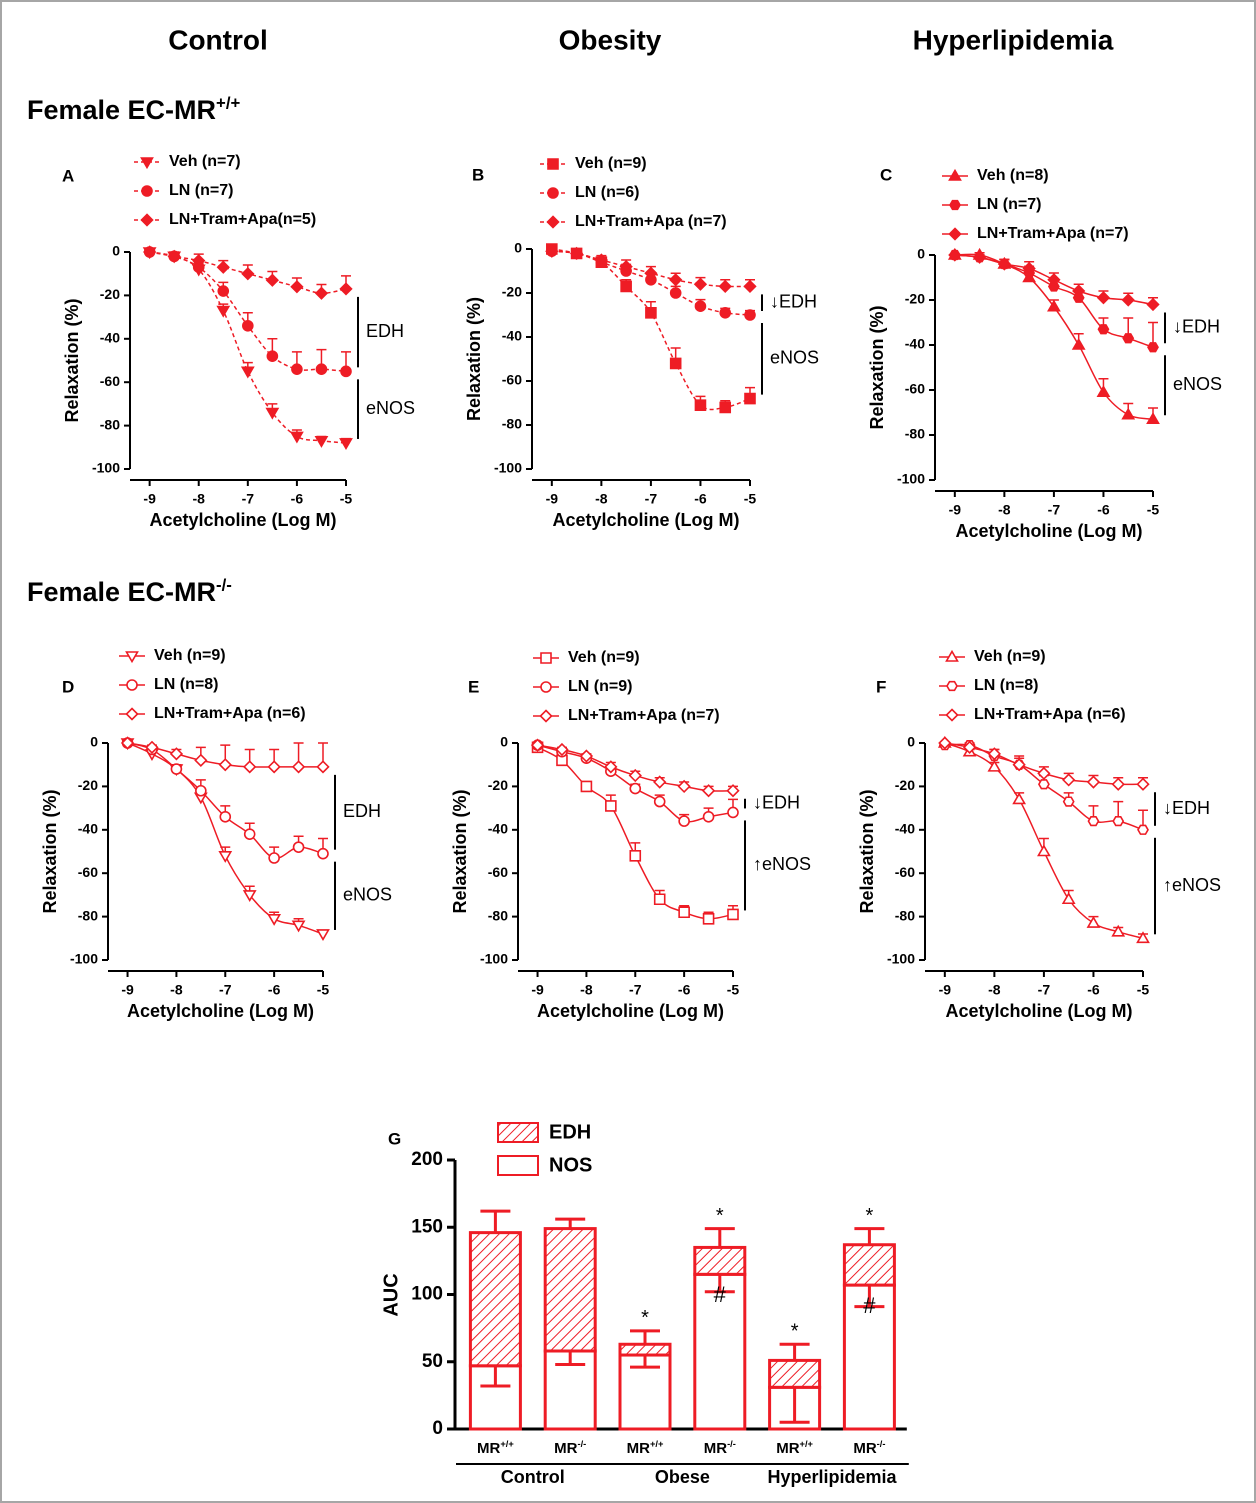 Image resolution: width=1256 pixels, height=1503 pixels. I want to click on legend-label: Veh (n=7), so click(205, 161).